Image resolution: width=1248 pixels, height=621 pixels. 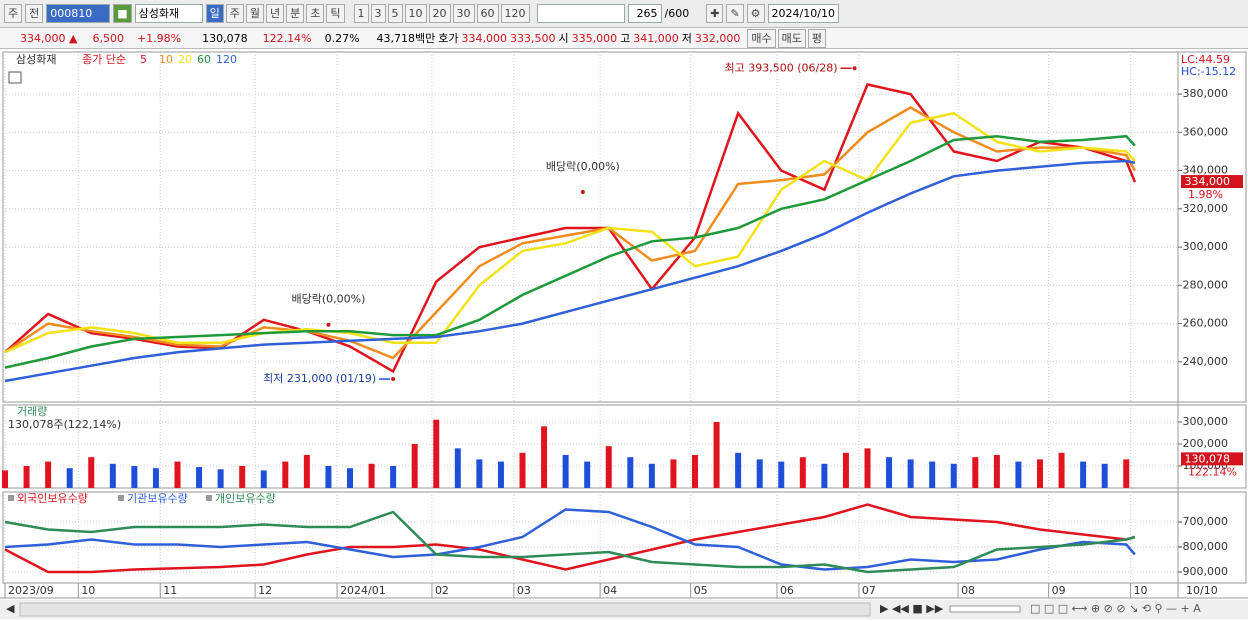 I want to click on range-select: 전, so click(x=34, y=13).